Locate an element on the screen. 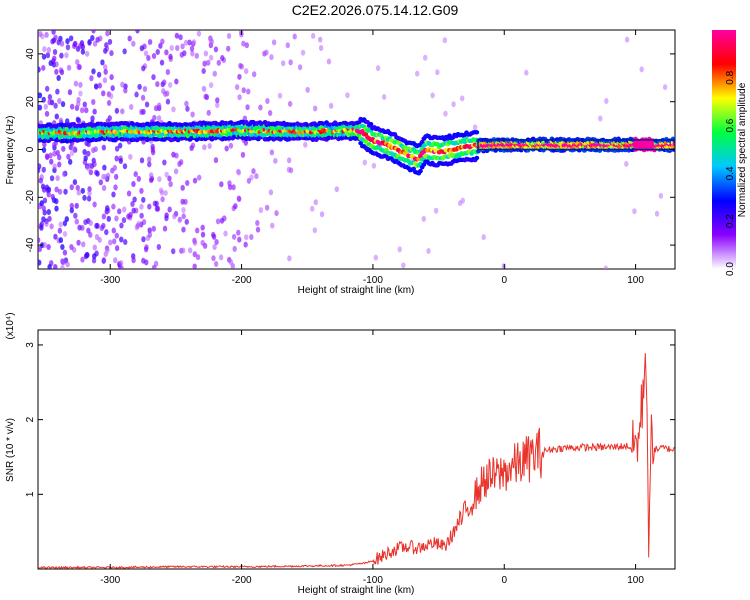 The width and height of the screenshot is (750, 600). chart-title: C2E2.2026.075.14.12.G09 is located at coordinates (375, 10).